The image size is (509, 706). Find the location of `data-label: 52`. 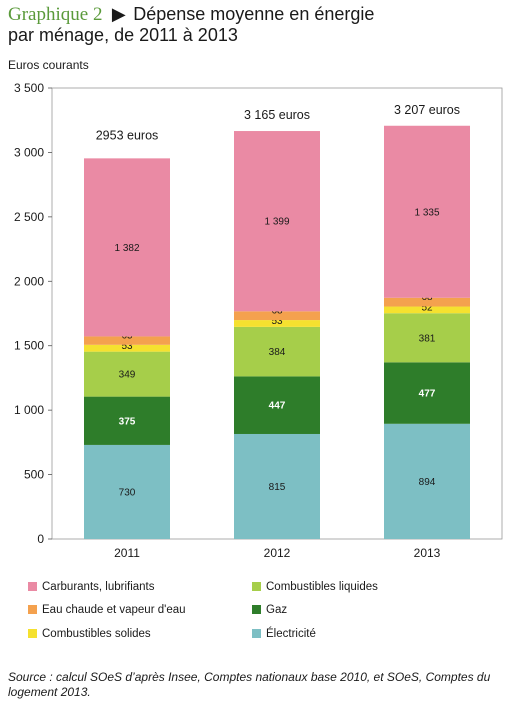

data-label: 52 is located at coordinates (427, 308).